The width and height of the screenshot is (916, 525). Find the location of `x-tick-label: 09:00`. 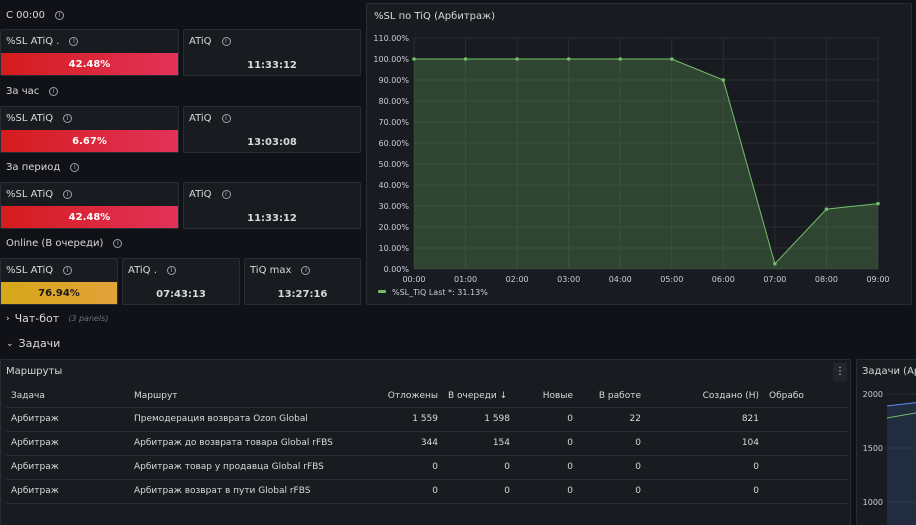

x-tick-label: 09:00 is located at coordinates (877, 279).